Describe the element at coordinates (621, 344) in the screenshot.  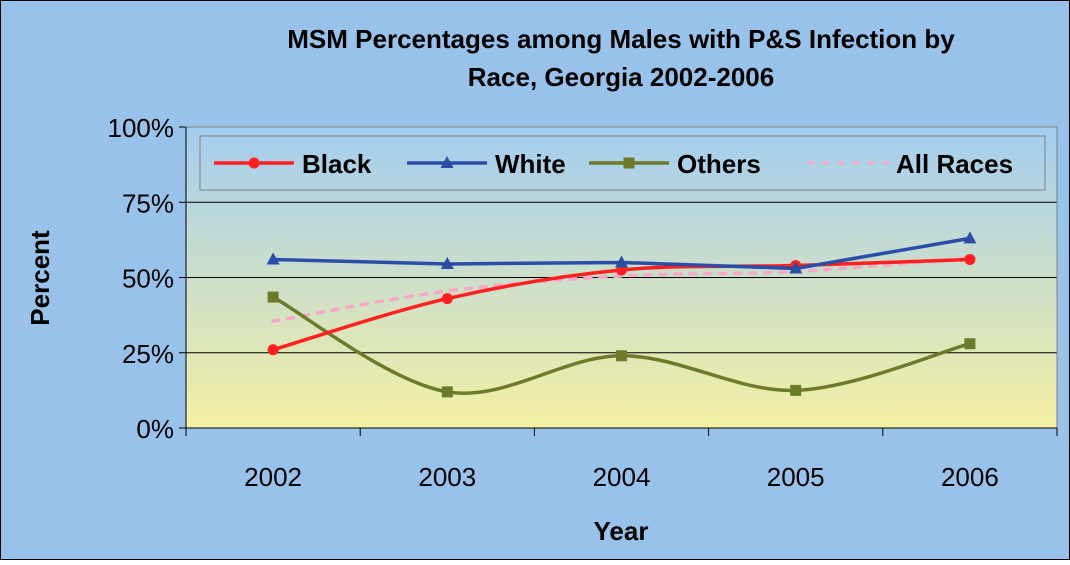
I see `series-others` at that location.